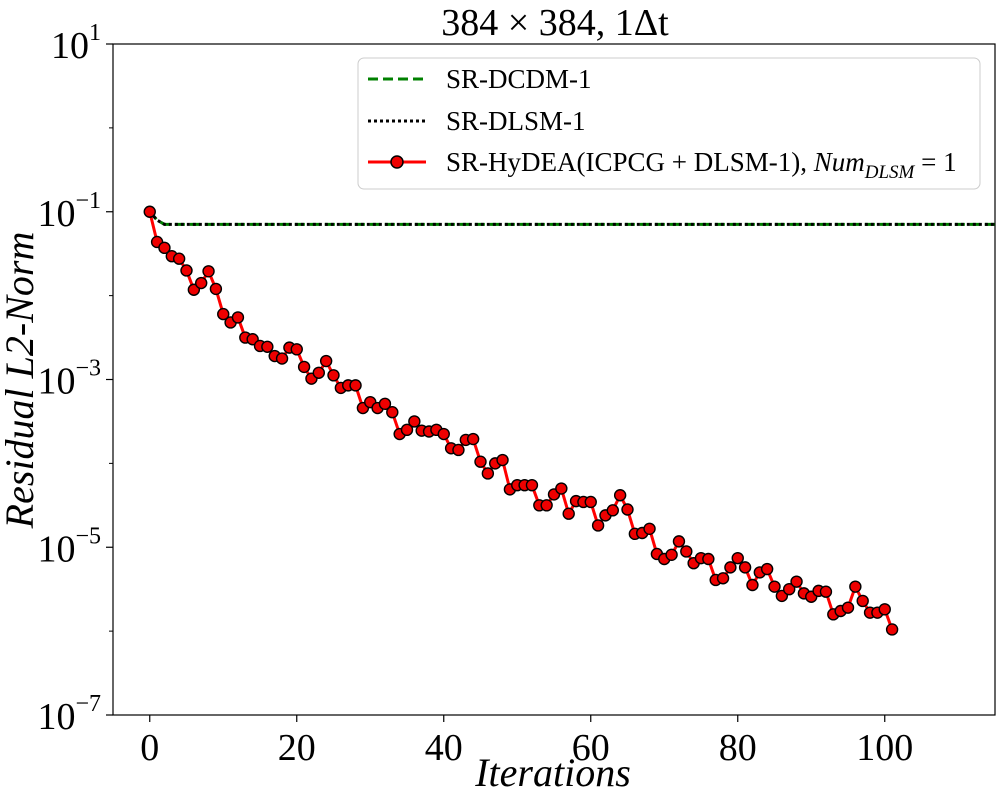 The image size is (1000, 800). Describe the element at coordinates (69, 211) in the screenshot. I see `y-tick-label: 10⁻¹` at that location.